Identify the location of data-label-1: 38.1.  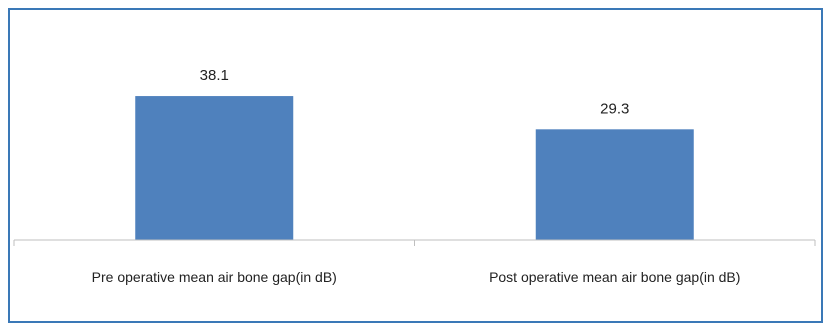
(214, 75).